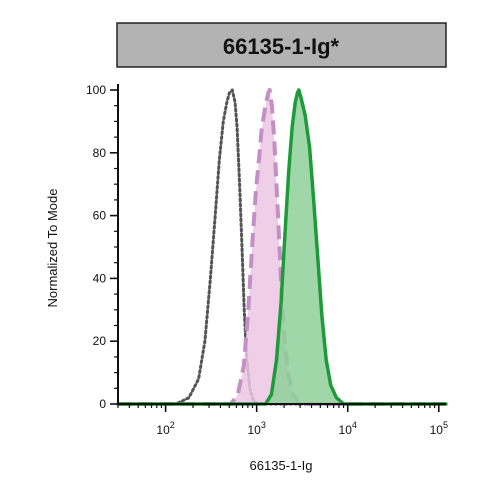  Describe the element at coordinates (102, 404) in the screenshot. I see `y-tick-label-0: 0` at that location.